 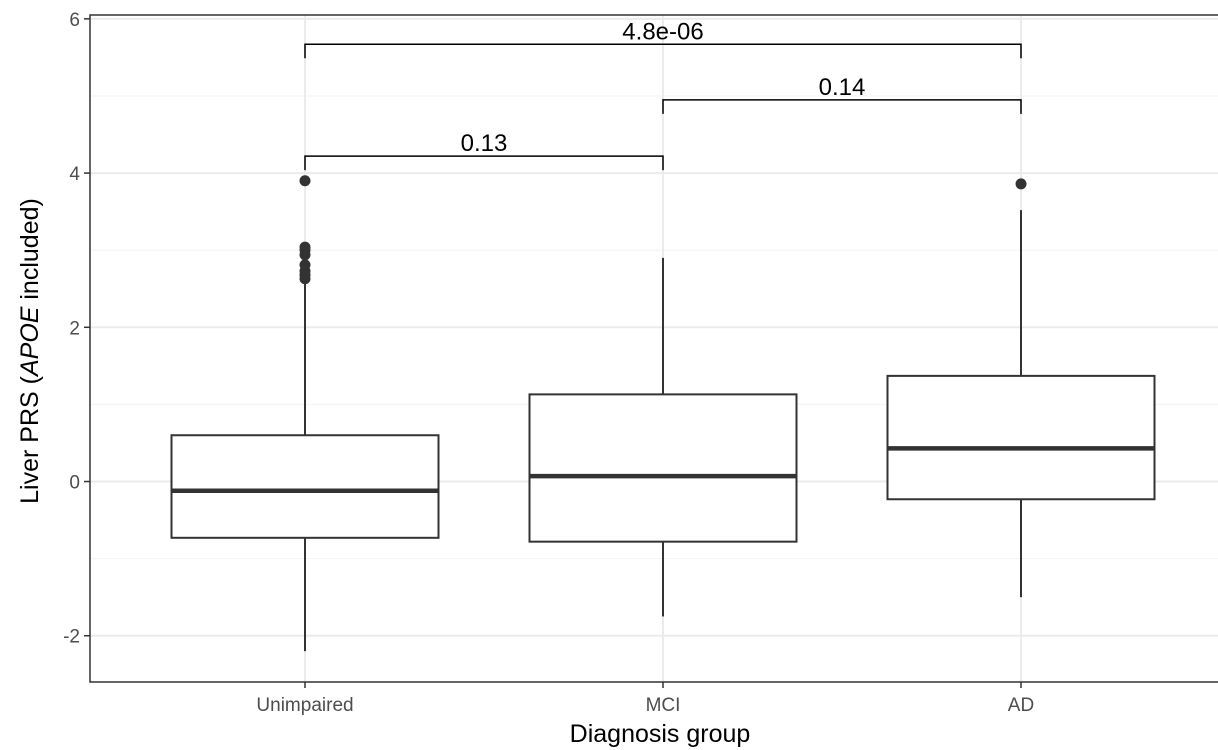 I want to click on x-tick-label: Unimpaired, so click(x=304, y=705).